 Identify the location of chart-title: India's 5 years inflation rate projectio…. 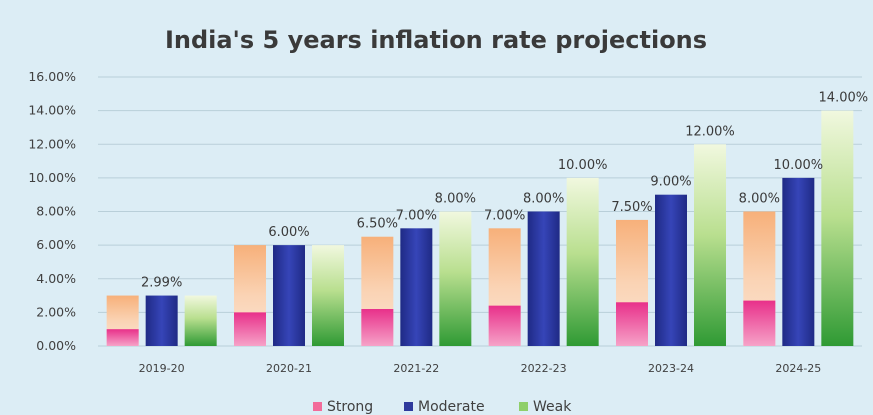
(436, 40).